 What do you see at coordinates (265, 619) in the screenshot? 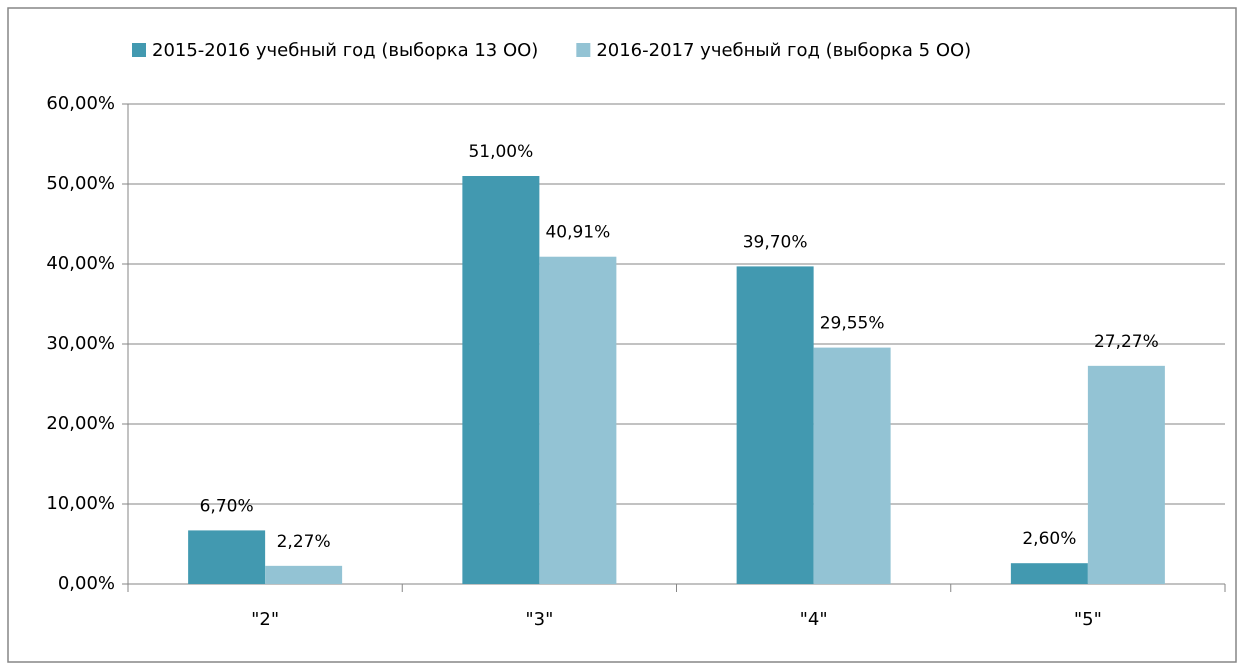
I see `x-tick-label: "2"` at bounding box center [265, 619].